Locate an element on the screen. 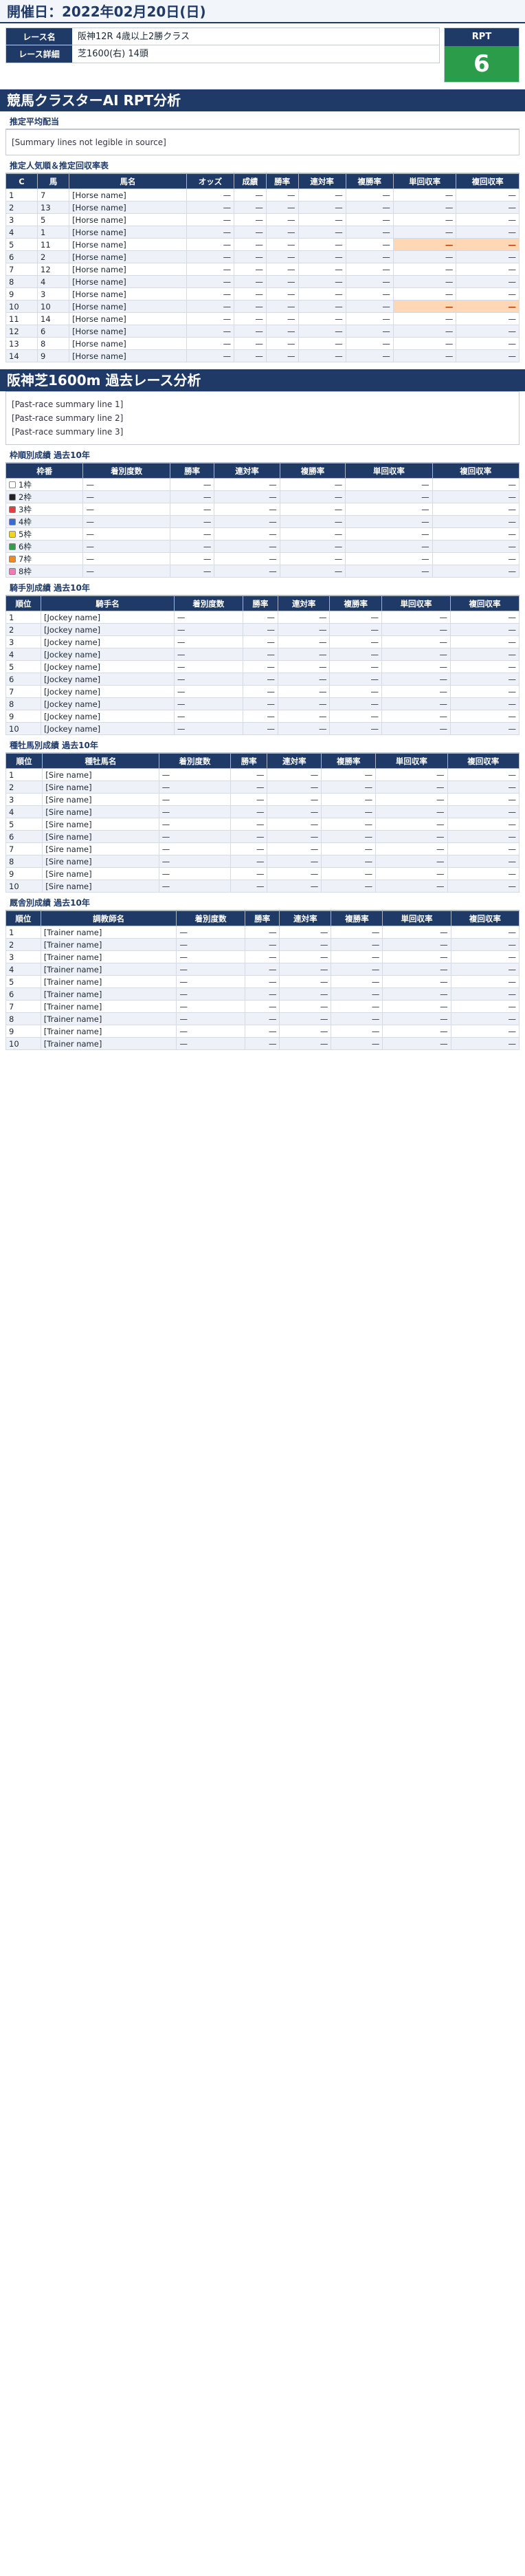 The width and height of the screenshot is (525, 2576). column-header: 連対率 is located at coordinates (322, 181).